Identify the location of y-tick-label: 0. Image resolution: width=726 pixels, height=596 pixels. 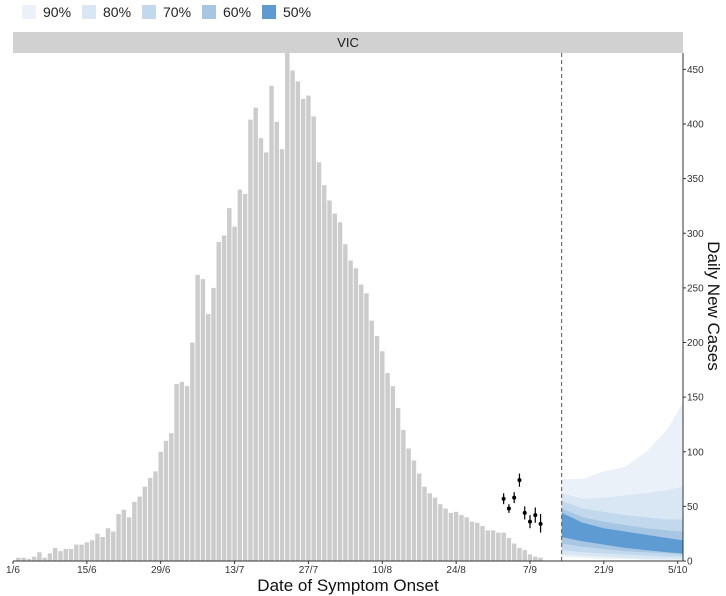
(690, 562).